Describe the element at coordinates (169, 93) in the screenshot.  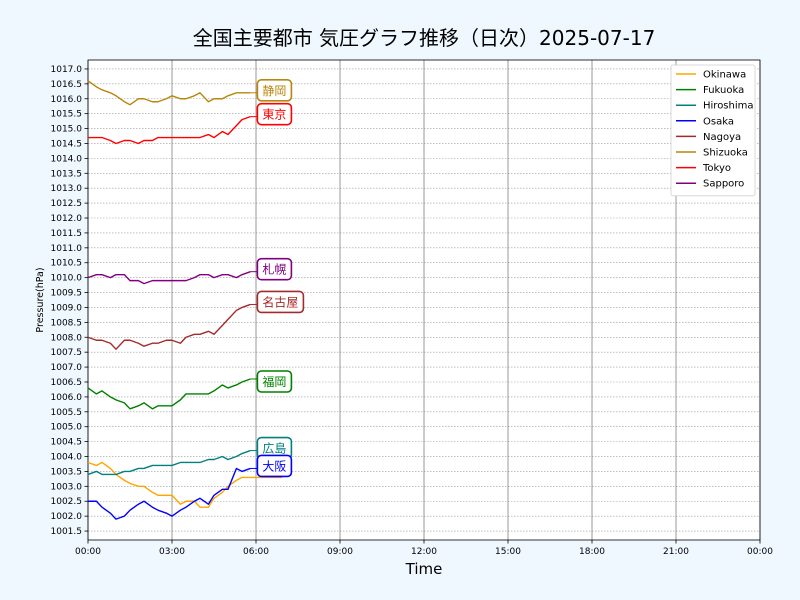
I see `series-line-shizuoka` at that location.